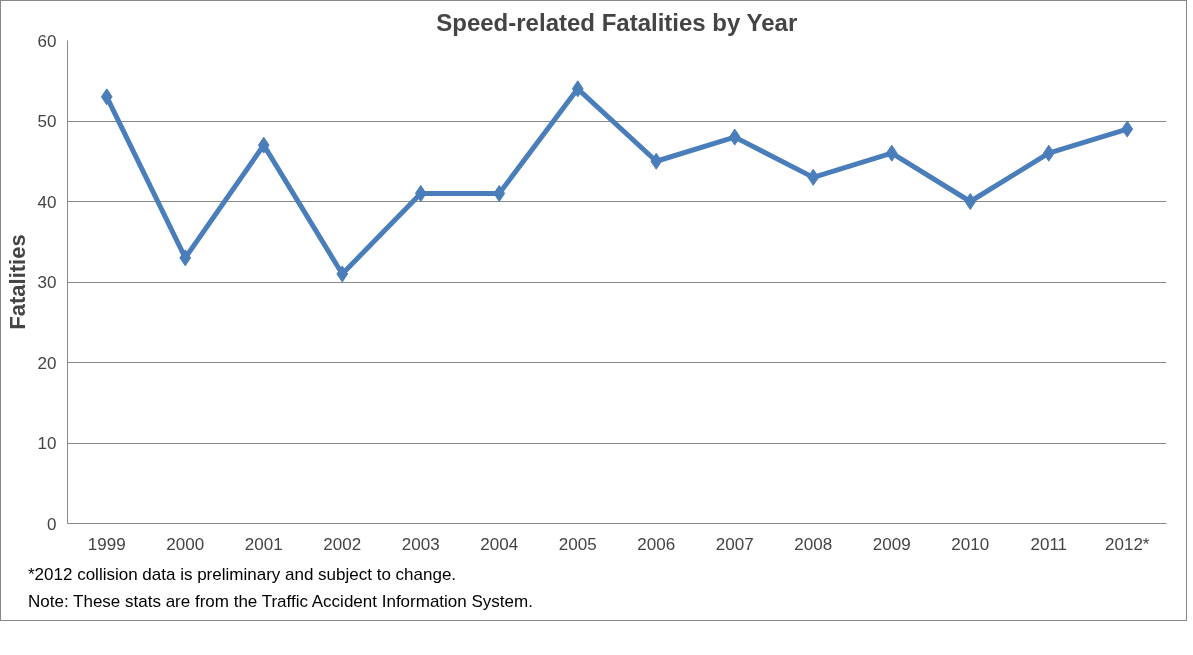 The image size is (1193, 655). I want to click on x-tick-label: 2012*, so click(1127, 544).